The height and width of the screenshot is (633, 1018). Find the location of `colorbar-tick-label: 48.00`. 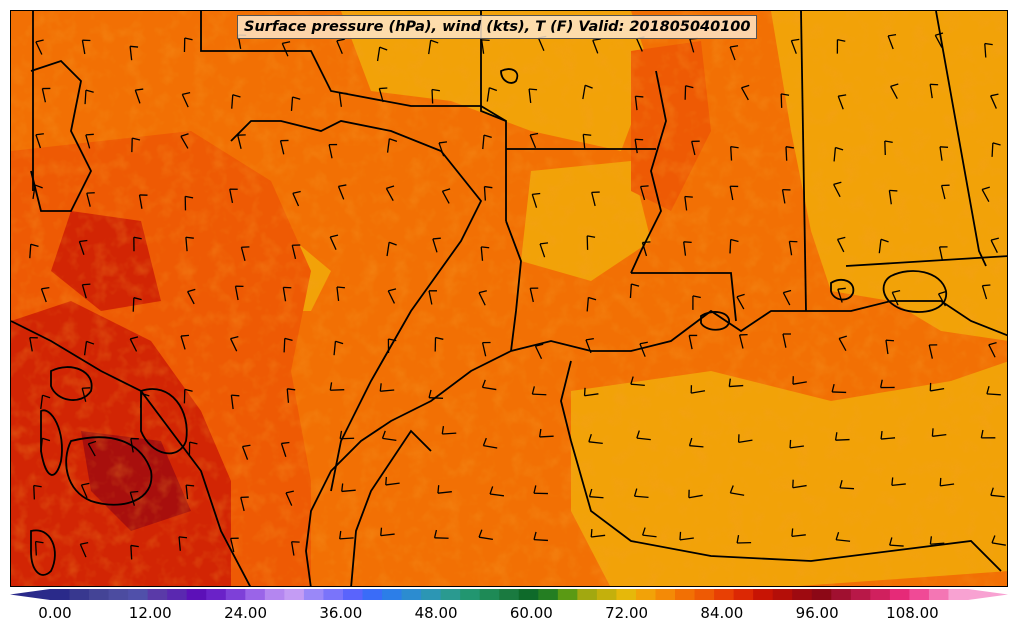

colorbar-tick-label: 48.00 is located at coordinates (436, 613).